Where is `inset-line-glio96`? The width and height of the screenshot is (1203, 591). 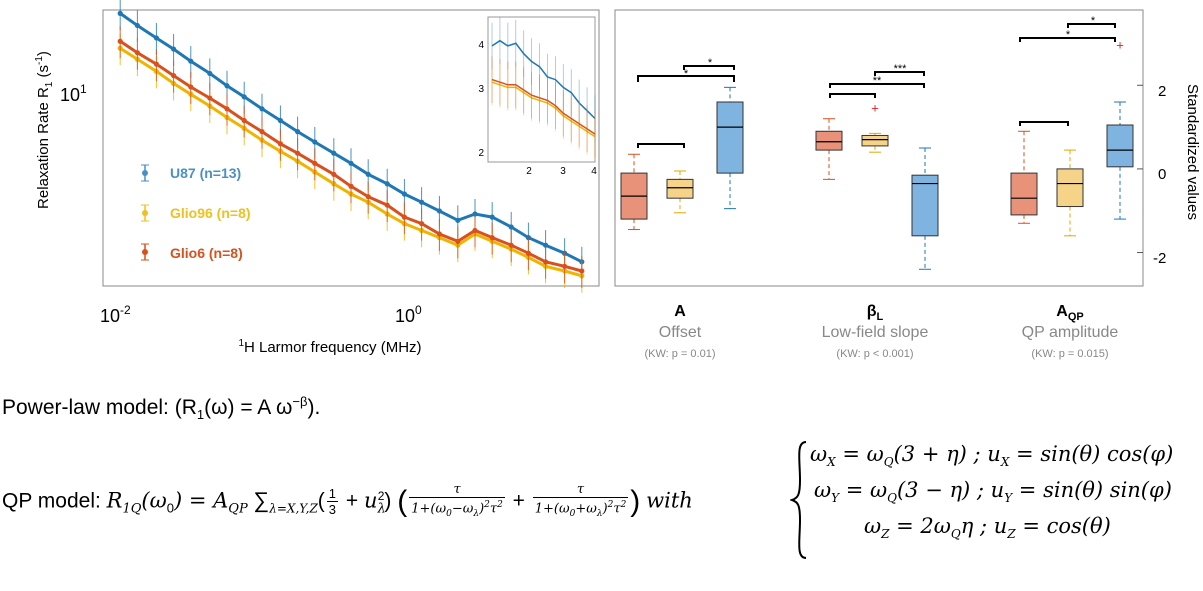
inset-line-glio96 is located at coordinates (543, 109).